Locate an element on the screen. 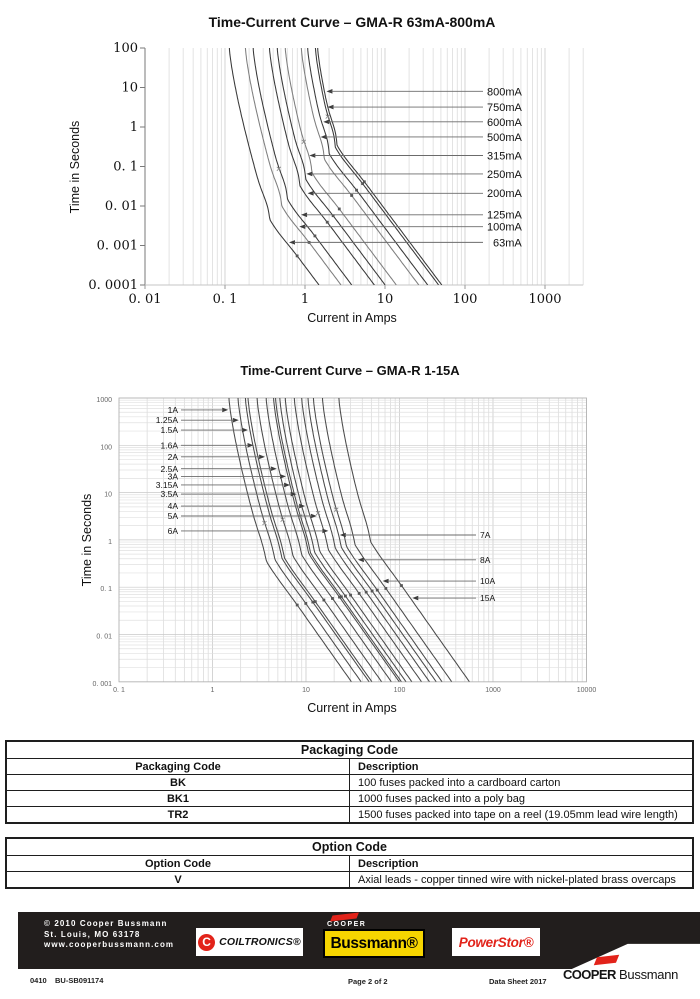 The width and height of the screenshot is (700, 999). option-code-header: Option Code is located at coordinates (177, 863).